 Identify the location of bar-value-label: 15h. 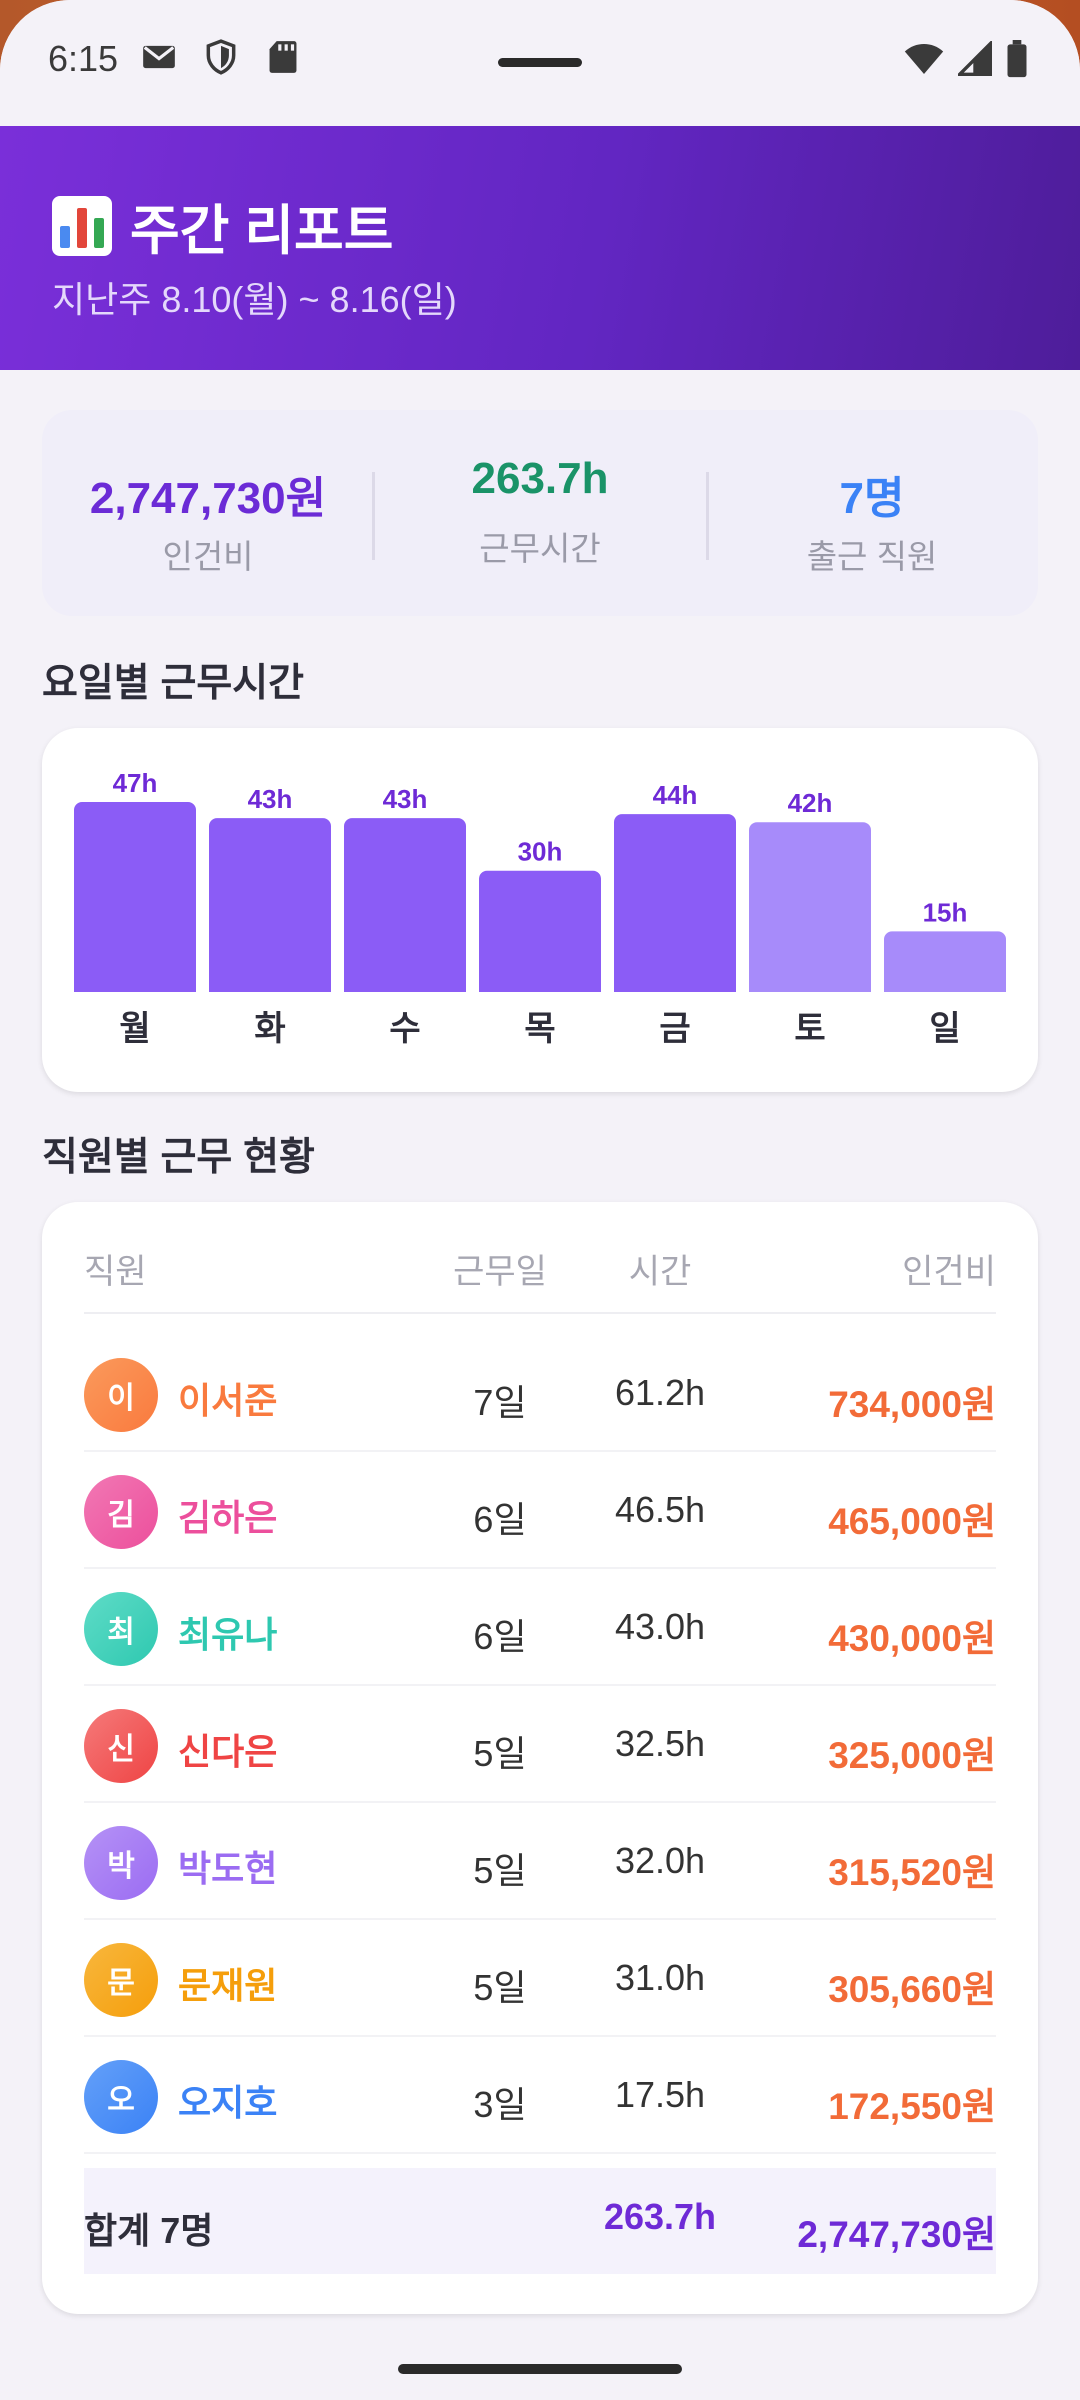
(945, 912).